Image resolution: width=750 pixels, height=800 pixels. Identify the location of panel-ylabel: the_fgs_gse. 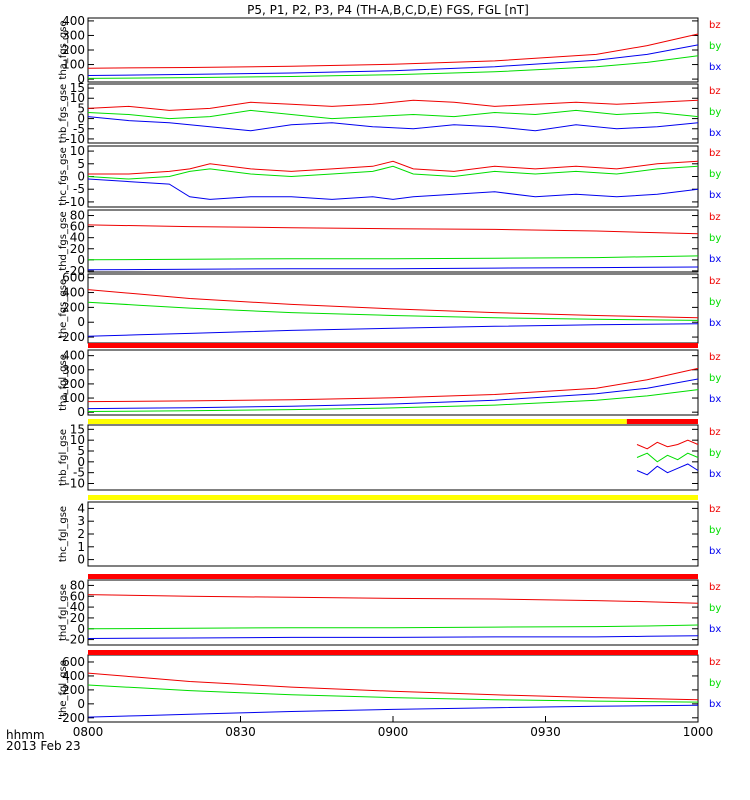
(63, 308).